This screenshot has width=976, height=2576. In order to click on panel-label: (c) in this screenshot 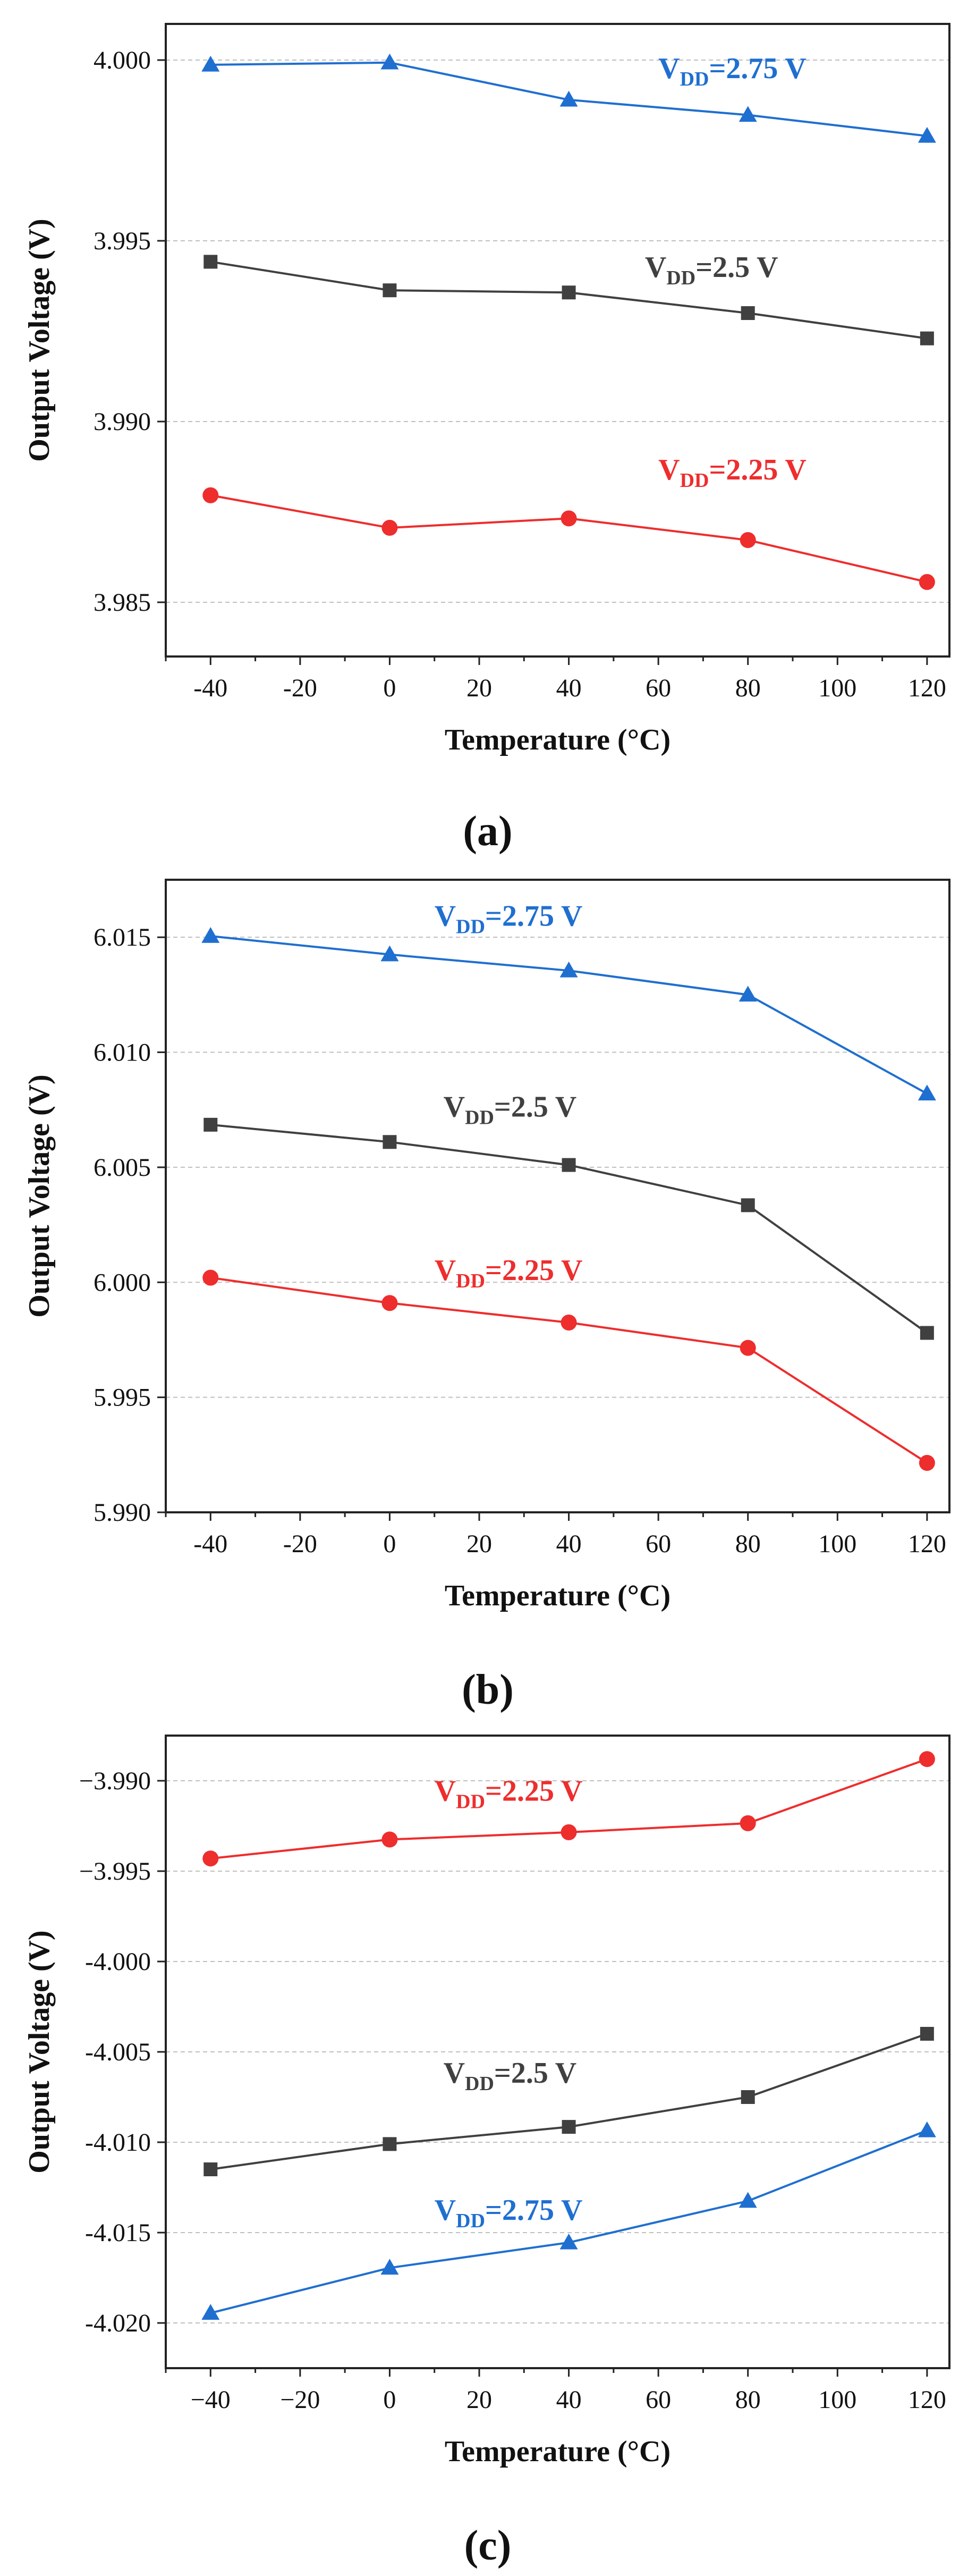, I will do `click(488, 2545)`.